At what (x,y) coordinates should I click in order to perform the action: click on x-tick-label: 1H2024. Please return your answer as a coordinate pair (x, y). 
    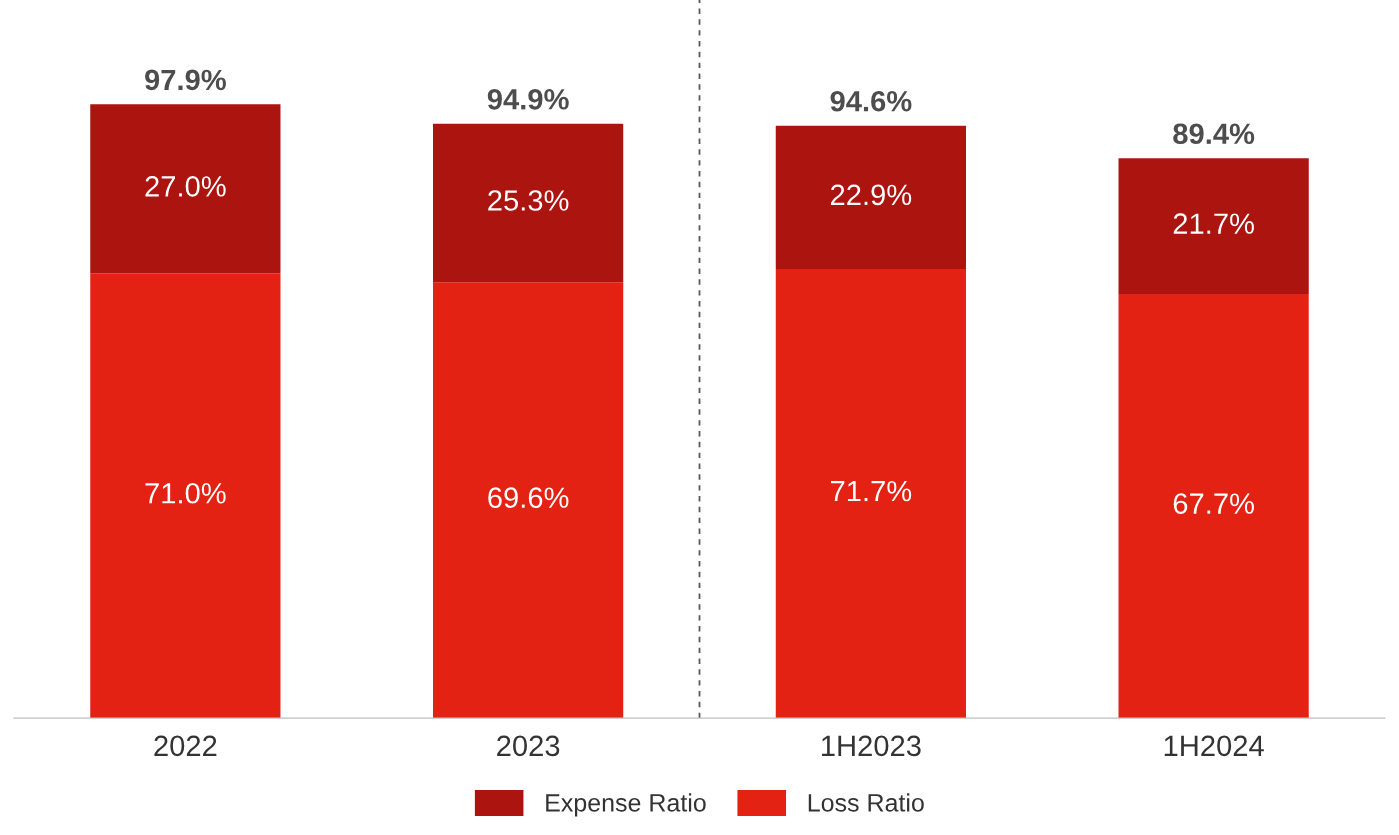
    Looking at the image, I should click on (1214, 746).